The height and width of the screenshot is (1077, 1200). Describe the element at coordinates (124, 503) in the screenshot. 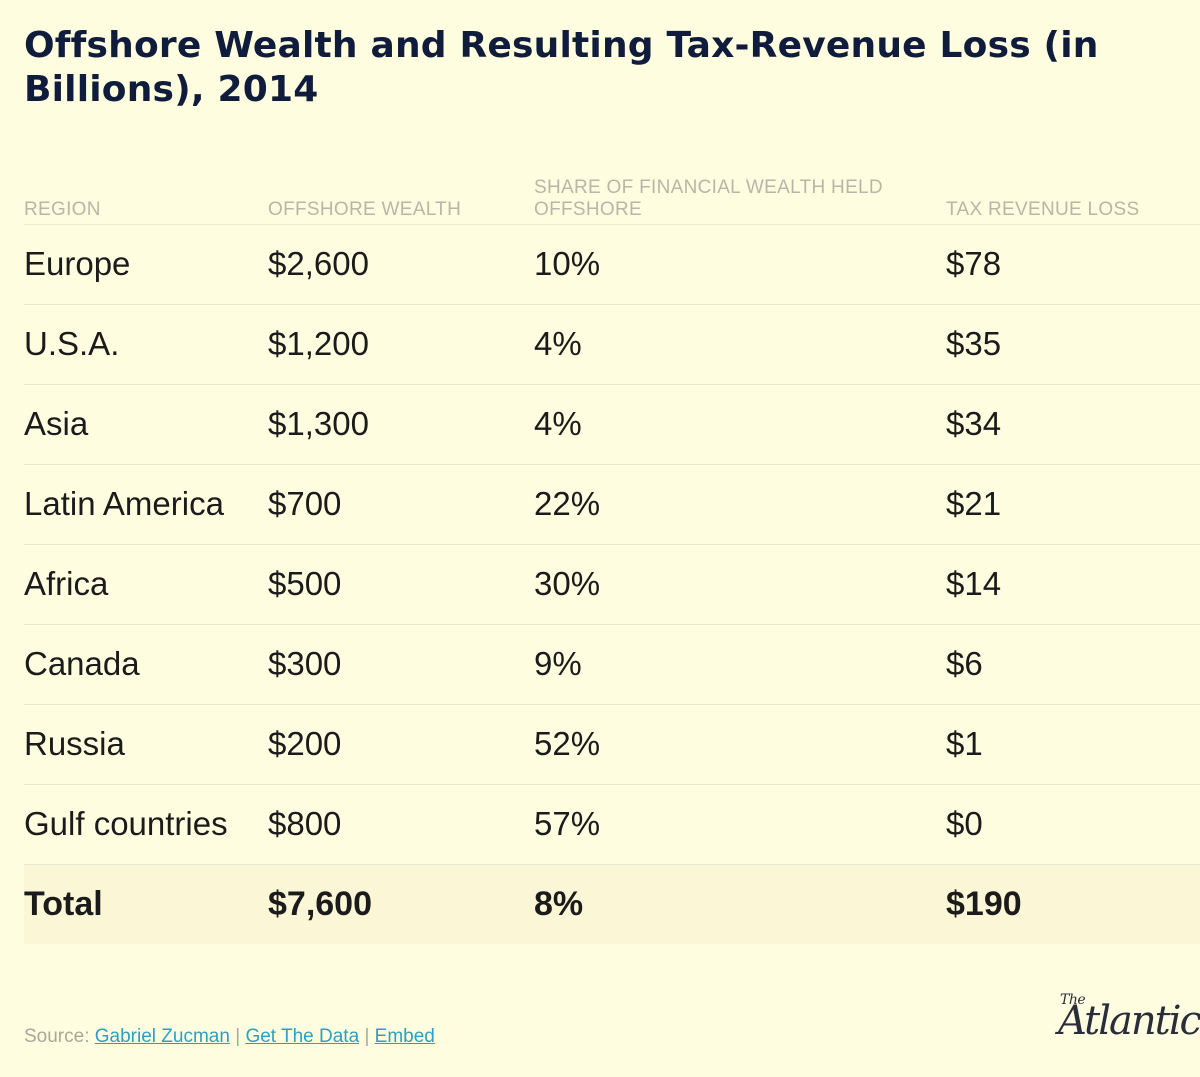

I see `cell-region: Latin America` at that location.